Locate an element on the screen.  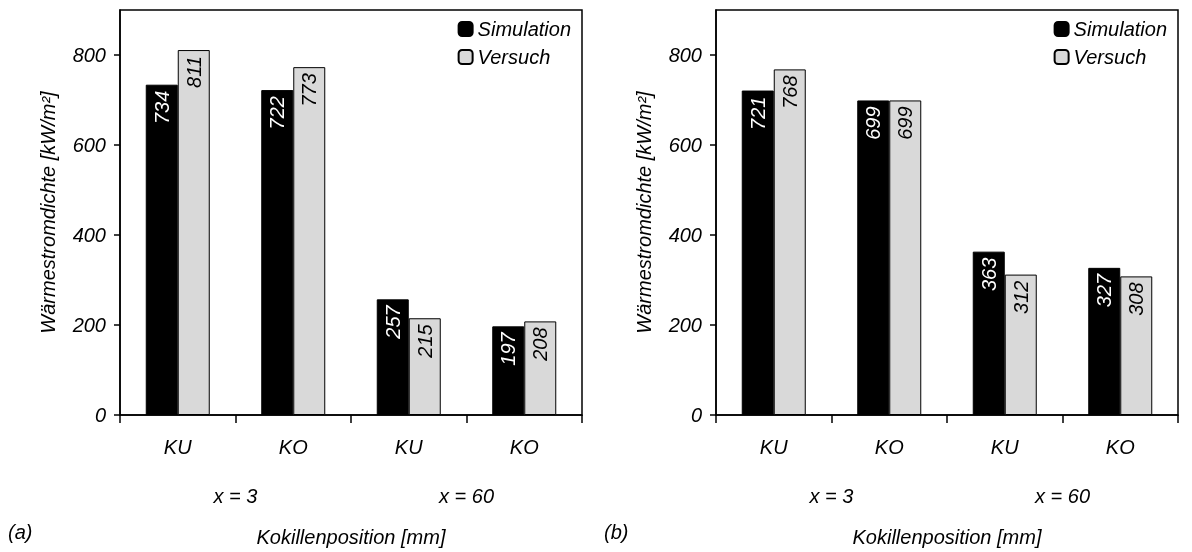
data-label: 197 is located at coordinates (508, 348).